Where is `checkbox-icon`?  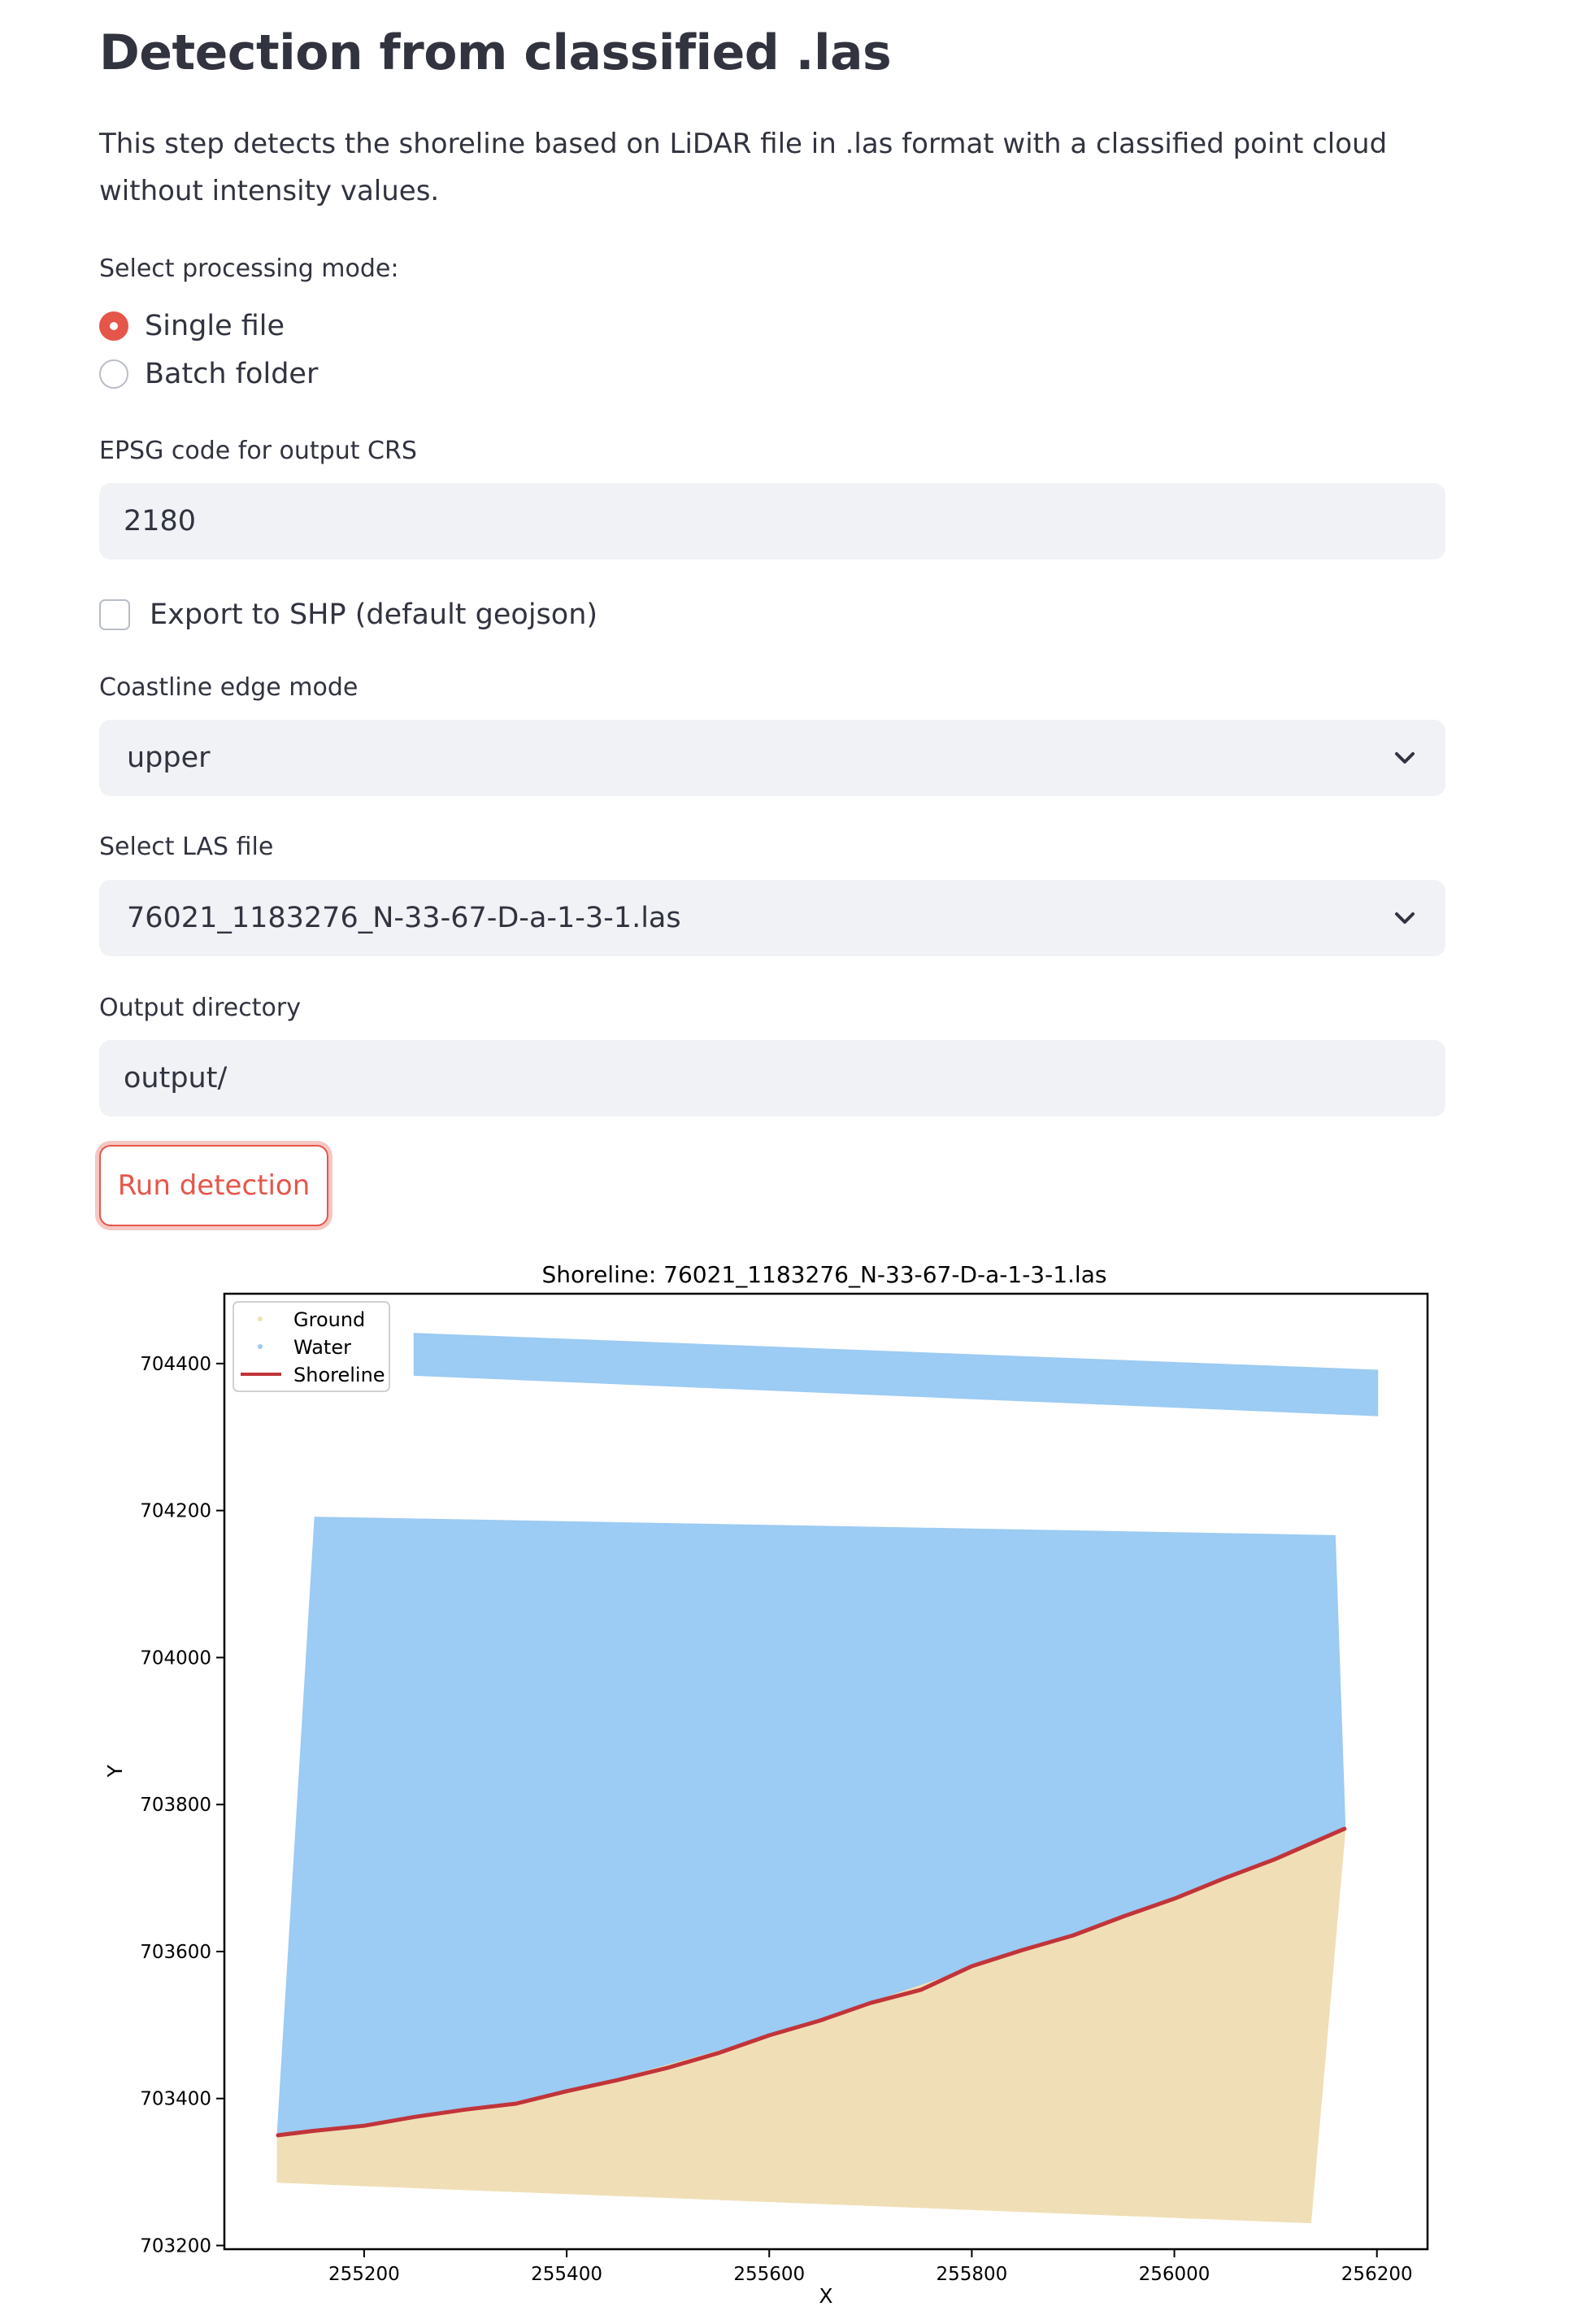
checkbox-icon is located at coordinates (114, 614).